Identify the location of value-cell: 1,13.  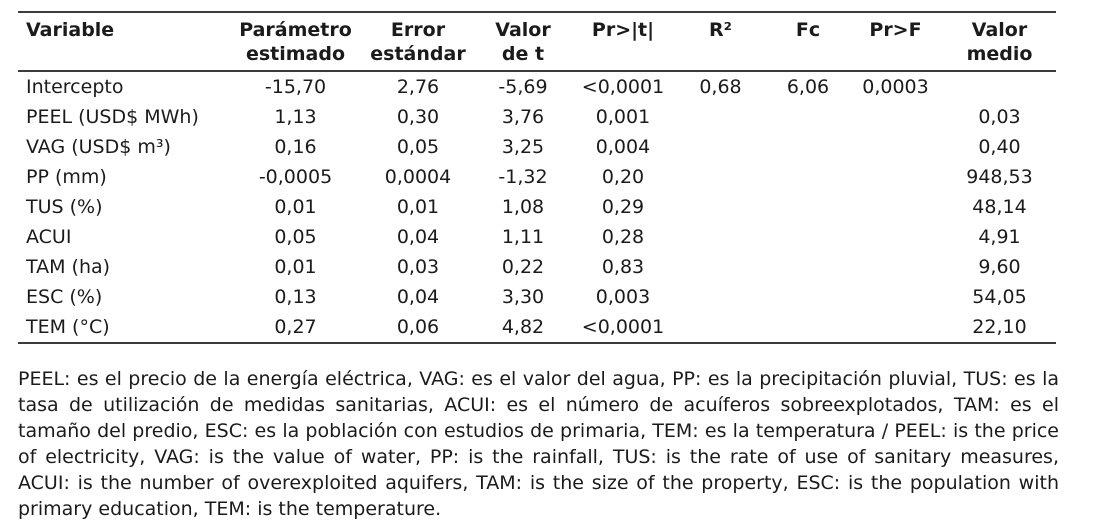
(295, 117).